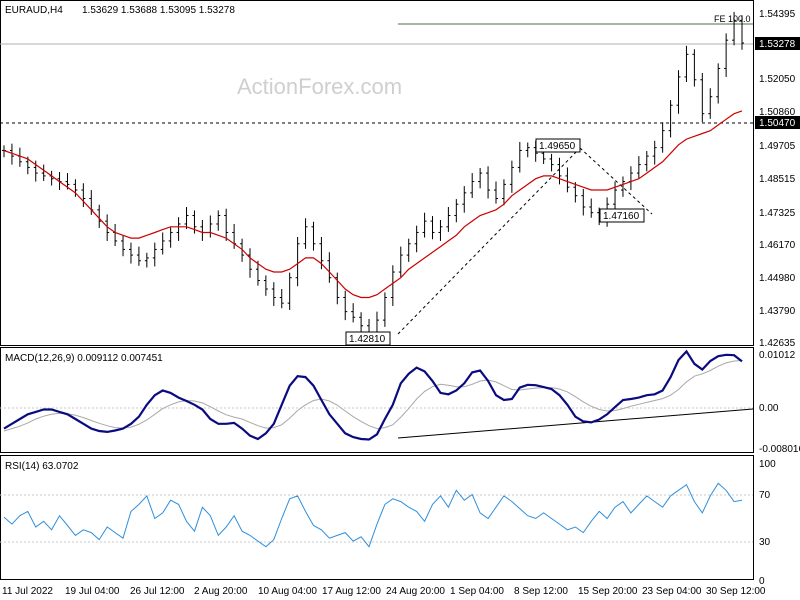 Image resolution: width=800 pixels, height=600 pixels. What do you see at coordinates (777, 278) in the screenshot?
I see `price-tick: 1.44980` at bounding box center [777, 278].